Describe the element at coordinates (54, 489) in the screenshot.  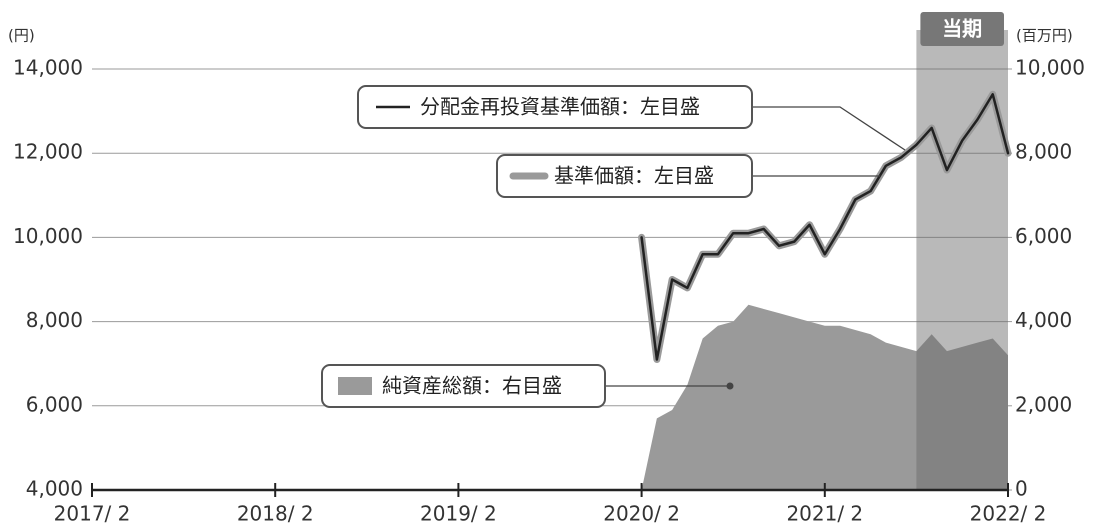
I see `y-tick-label: 4,000` at that location.